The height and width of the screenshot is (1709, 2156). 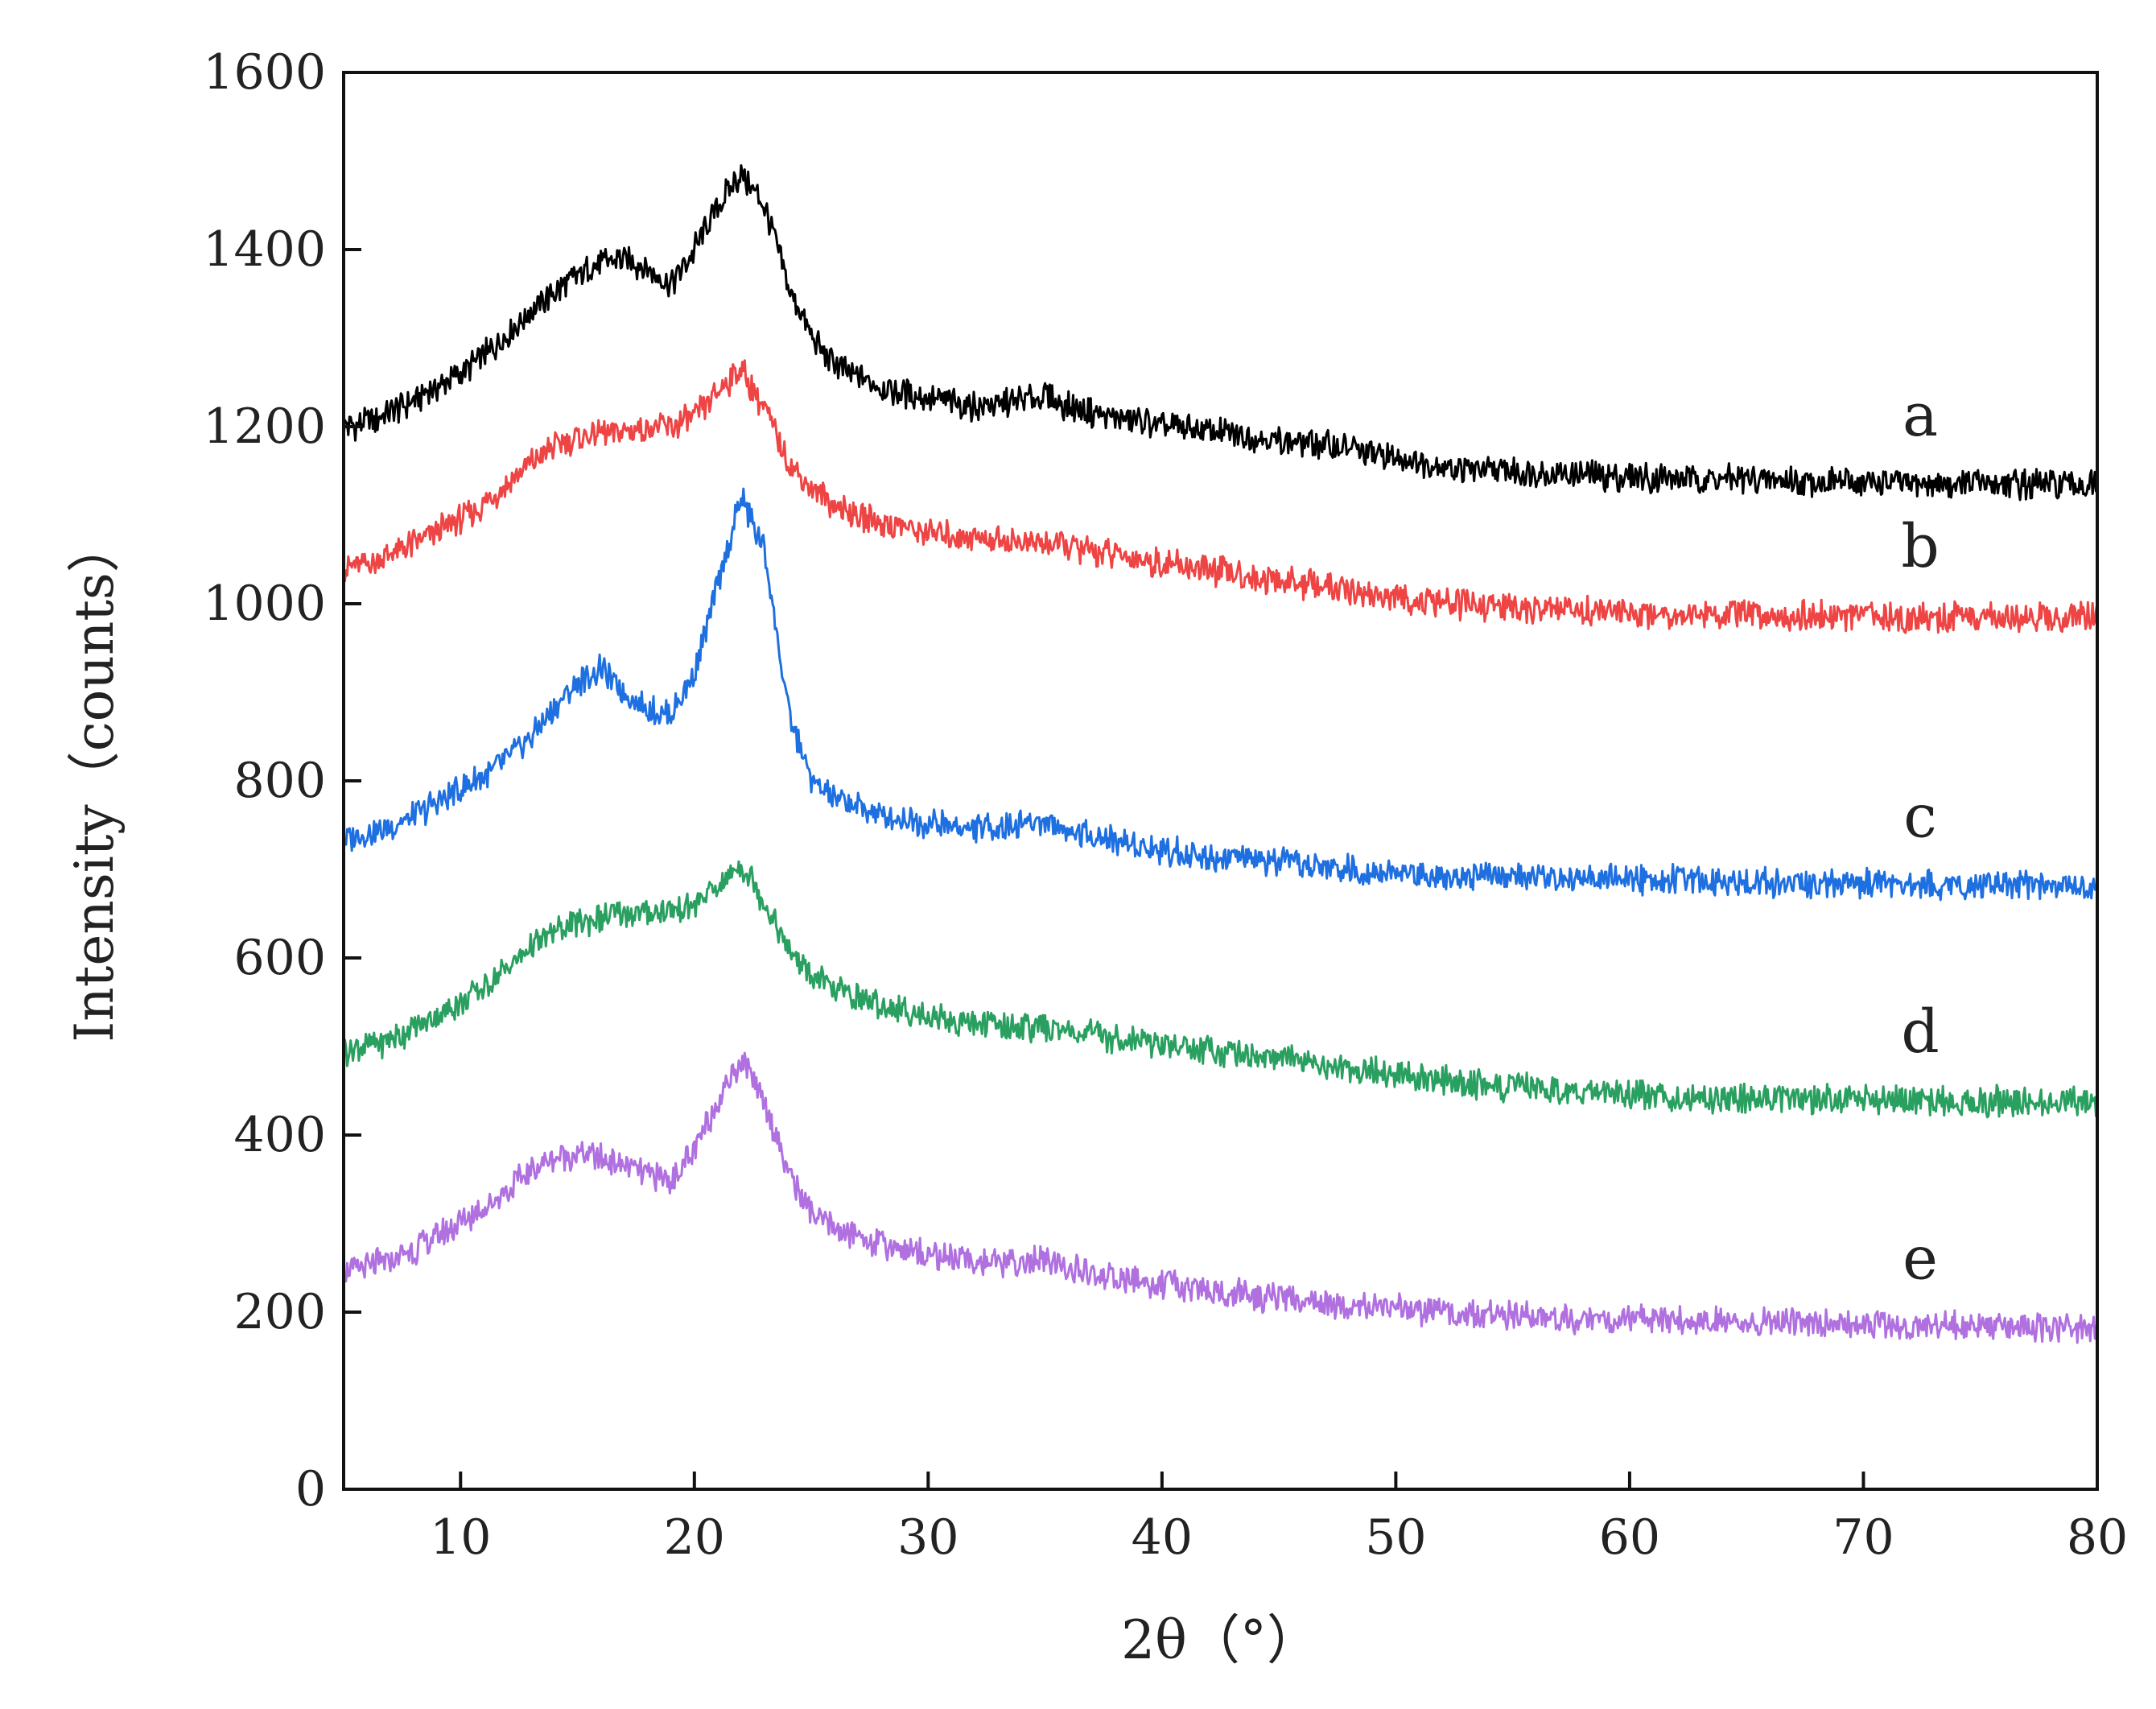 I want to click on y-tick-label: 1200, so click(x=264, y=426).